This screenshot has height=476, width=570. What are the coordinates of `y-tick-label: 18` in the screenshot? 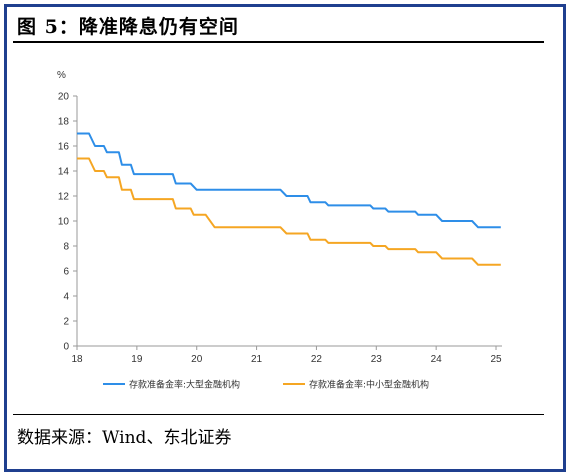 It's located at (64, 122).